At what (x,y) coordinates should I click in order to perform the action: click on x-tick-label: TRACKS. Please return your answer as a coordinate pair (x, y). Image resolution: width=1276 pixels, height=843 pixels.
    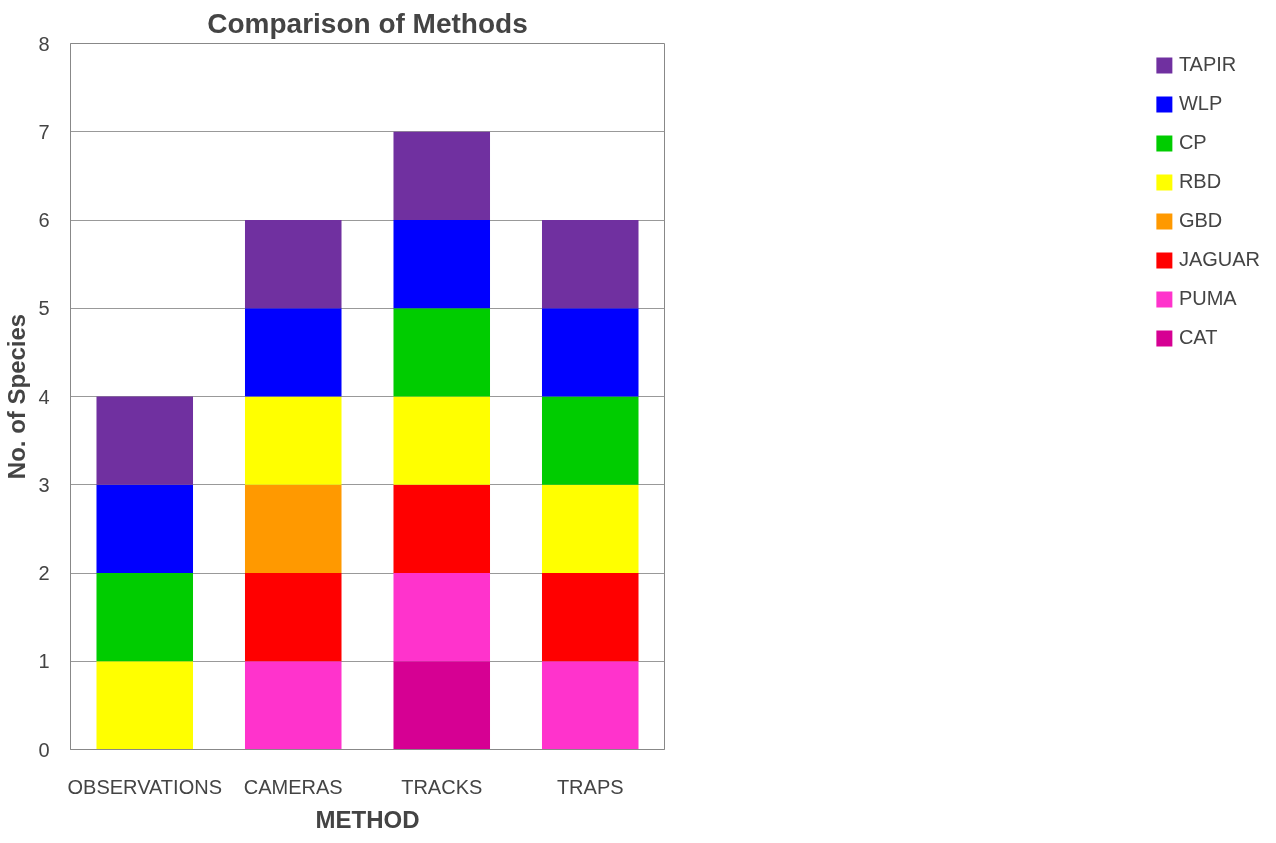
    Looking at the image, I should click on (442, 786).